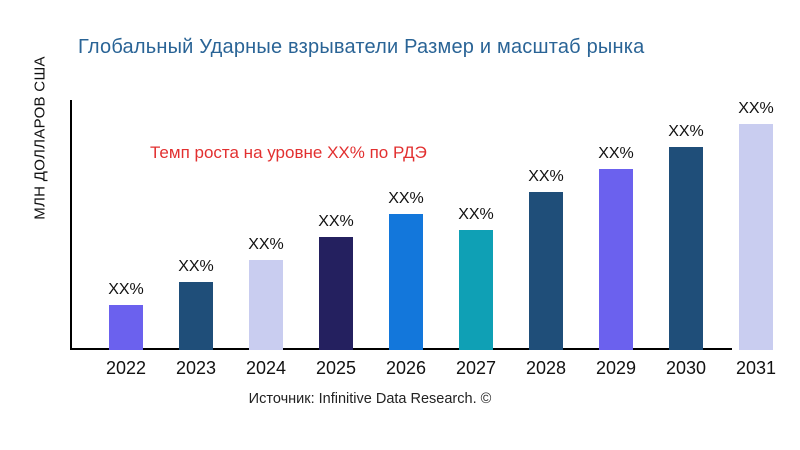  Describe the element at coordinates (126, 289) in the screenshot. I see `bar-value-label-2022: XX%` at that location.